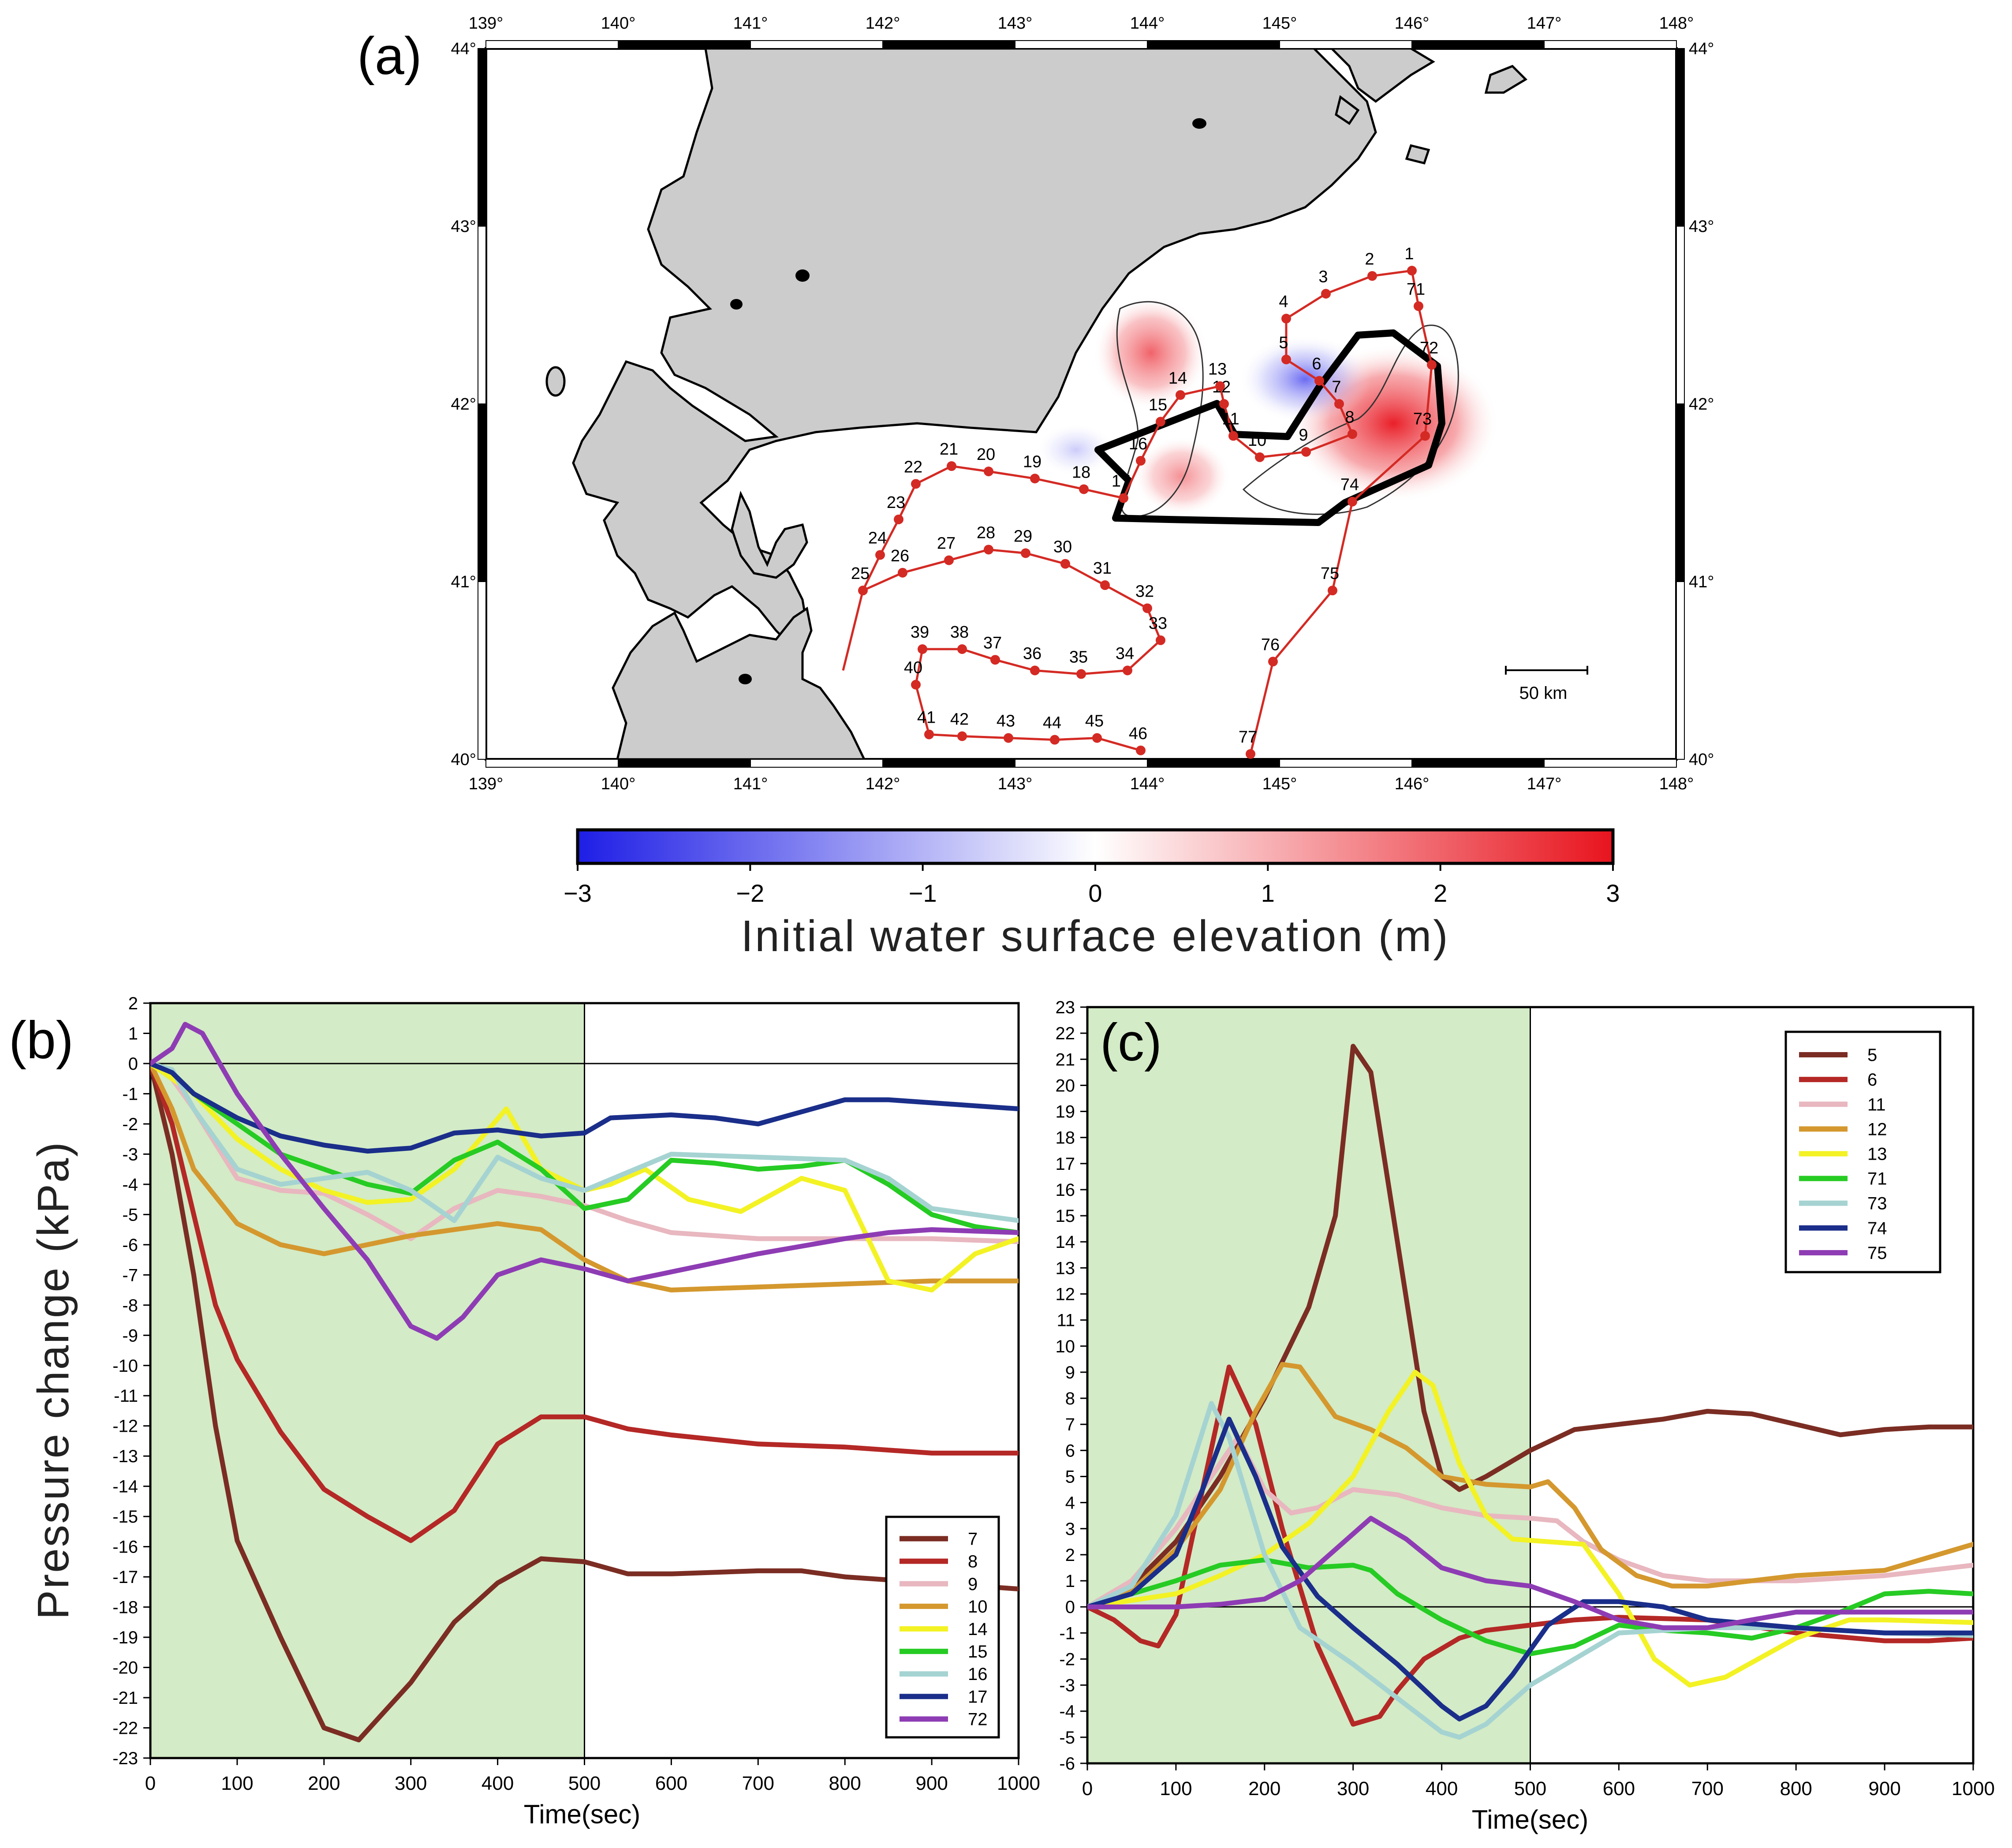 This screenshot has height=1848, width=2012. Describe the element at coordinates (1279, 784) in the screenshot. I see `lon-tick-label-bottom: 145°` at that location.